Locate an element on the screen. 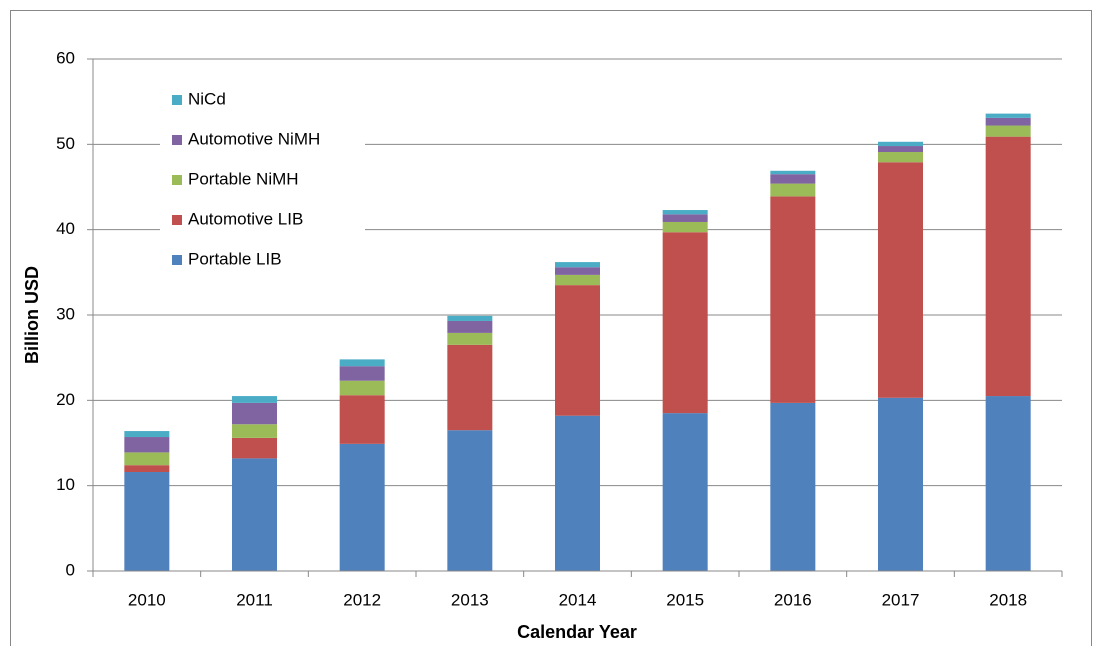 The height and width of the screenshot is (646, 1102). x-tick-label: 2016 is located at coordinates (793, 599).